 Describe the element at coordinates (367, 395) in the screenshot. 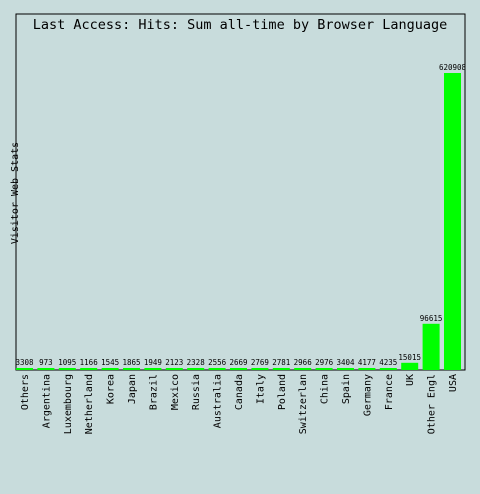

I see `tick-label-16: Germany` at that location.